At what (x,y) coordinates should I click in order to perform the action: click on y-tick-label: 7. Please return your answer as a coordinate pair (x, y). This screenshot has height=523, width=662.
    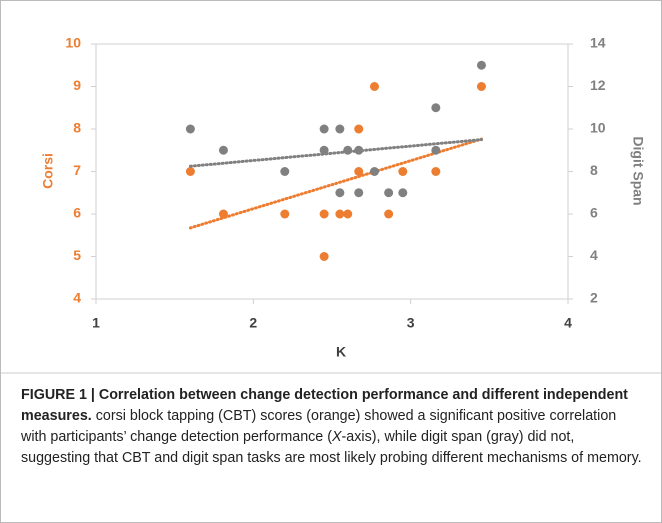
    Looking at the image, I should click on (77, 170).